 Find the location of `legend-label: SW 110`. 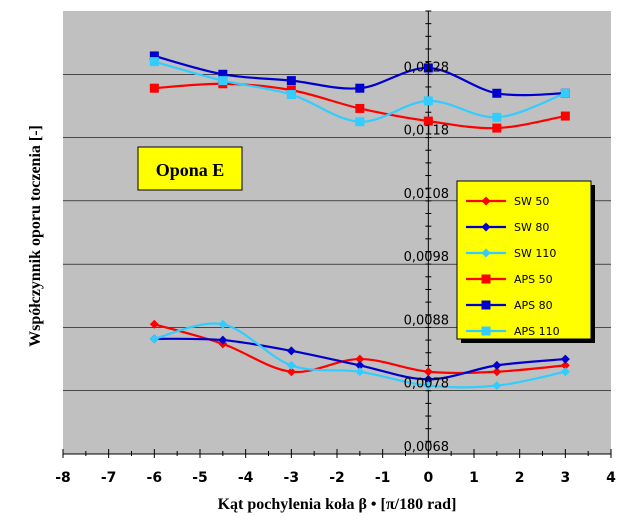

legend-label: SW 110 is located at coordinates (535, 253).